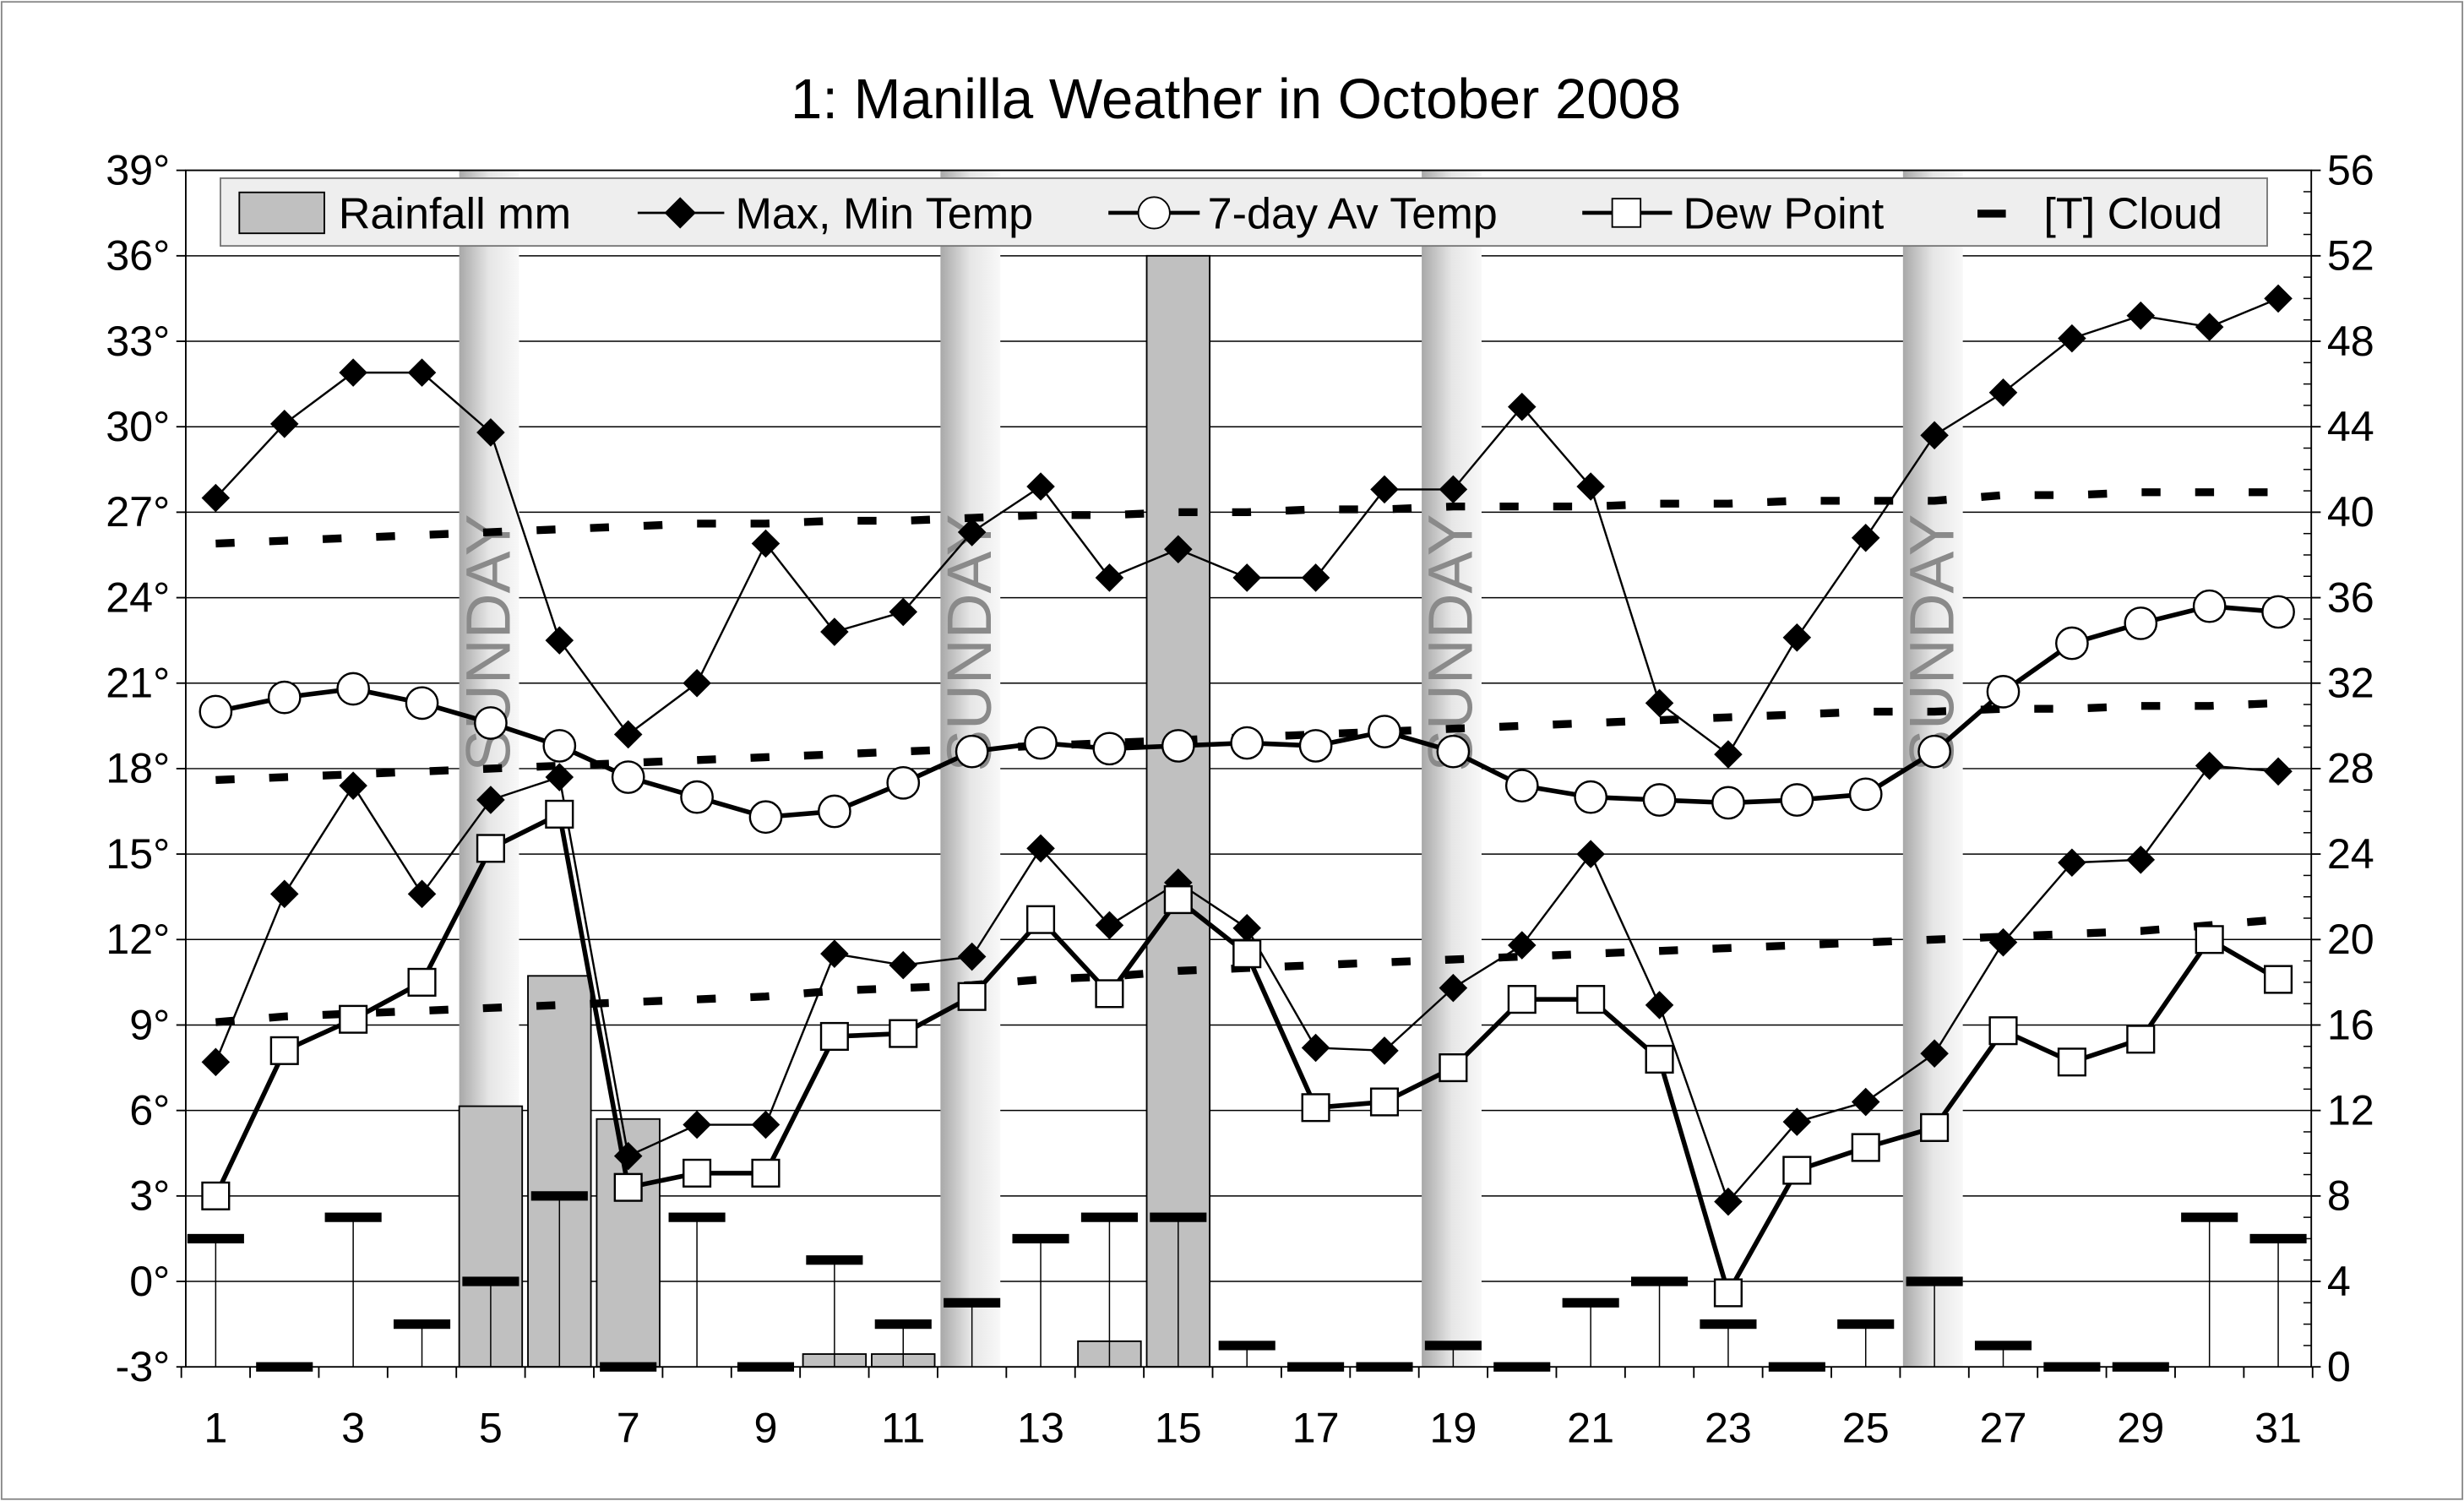  What do you see at coordinates (2339, 1196) in the screenshot?
I see `y-right-tick-label: 8` at bounding box center [2339, 1196].